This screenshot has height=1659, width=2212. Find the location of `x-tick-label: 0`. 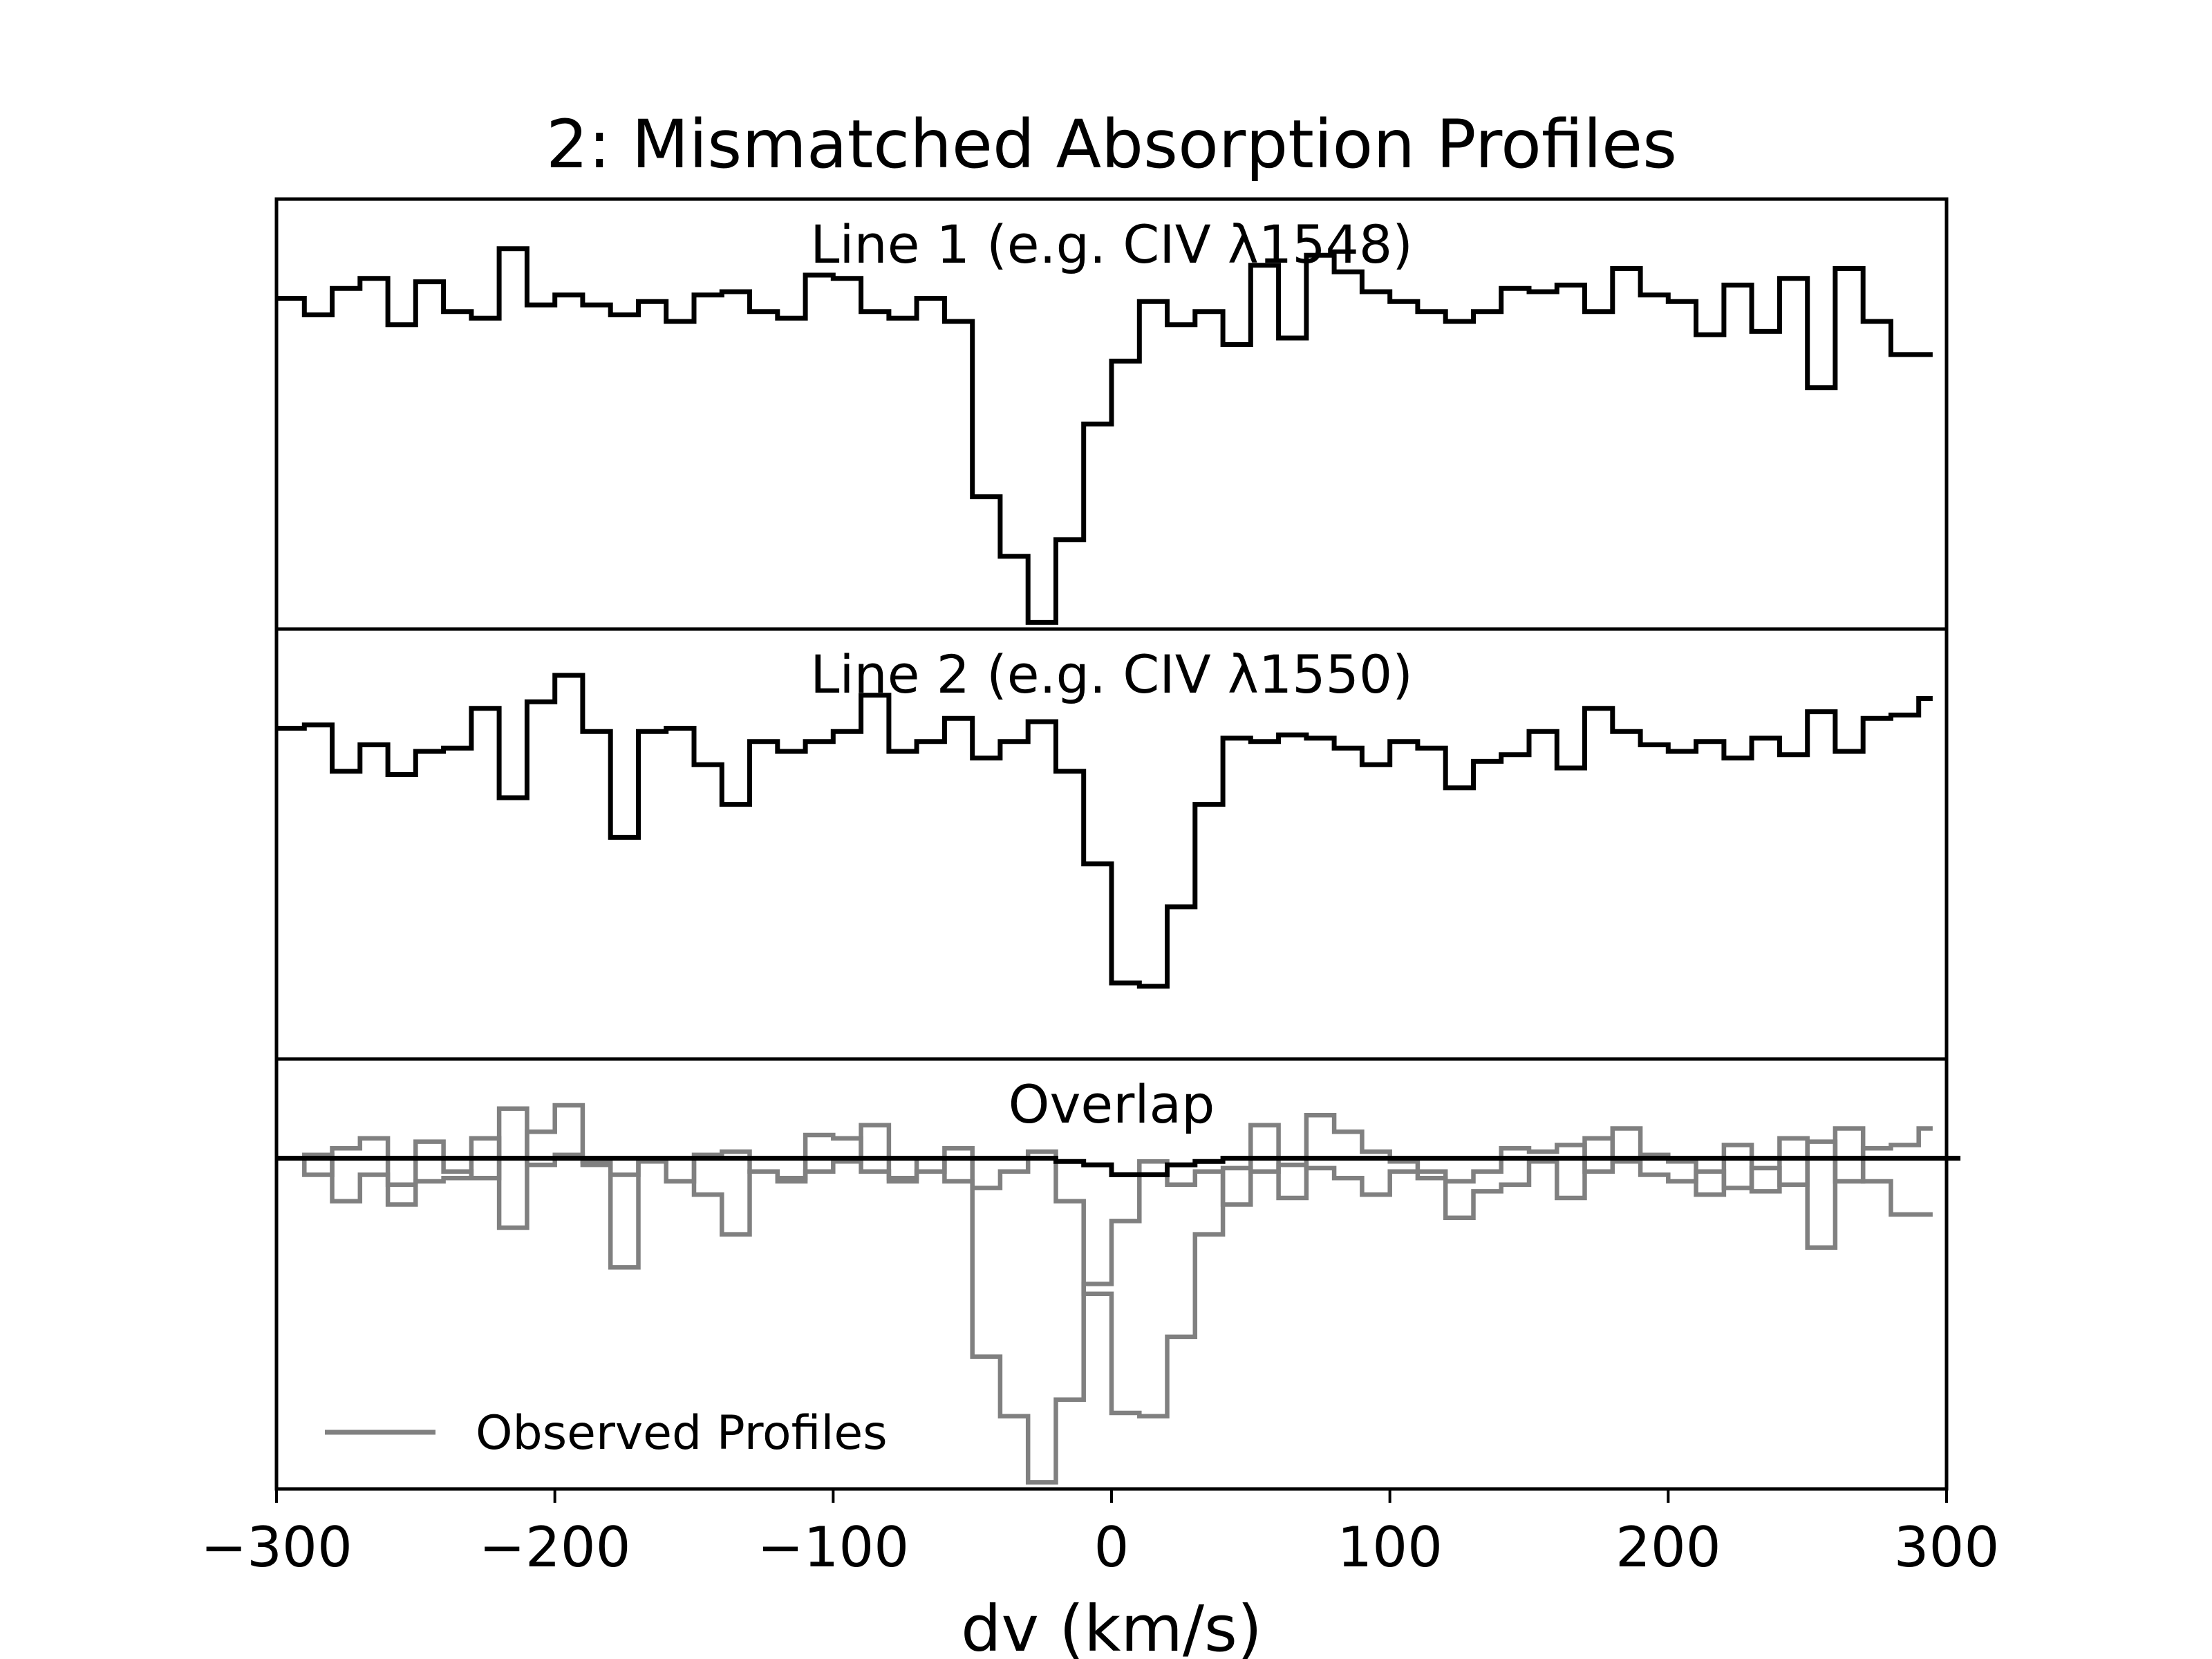

x-tick-label: 0 is located at coordinates (1112, 1548).